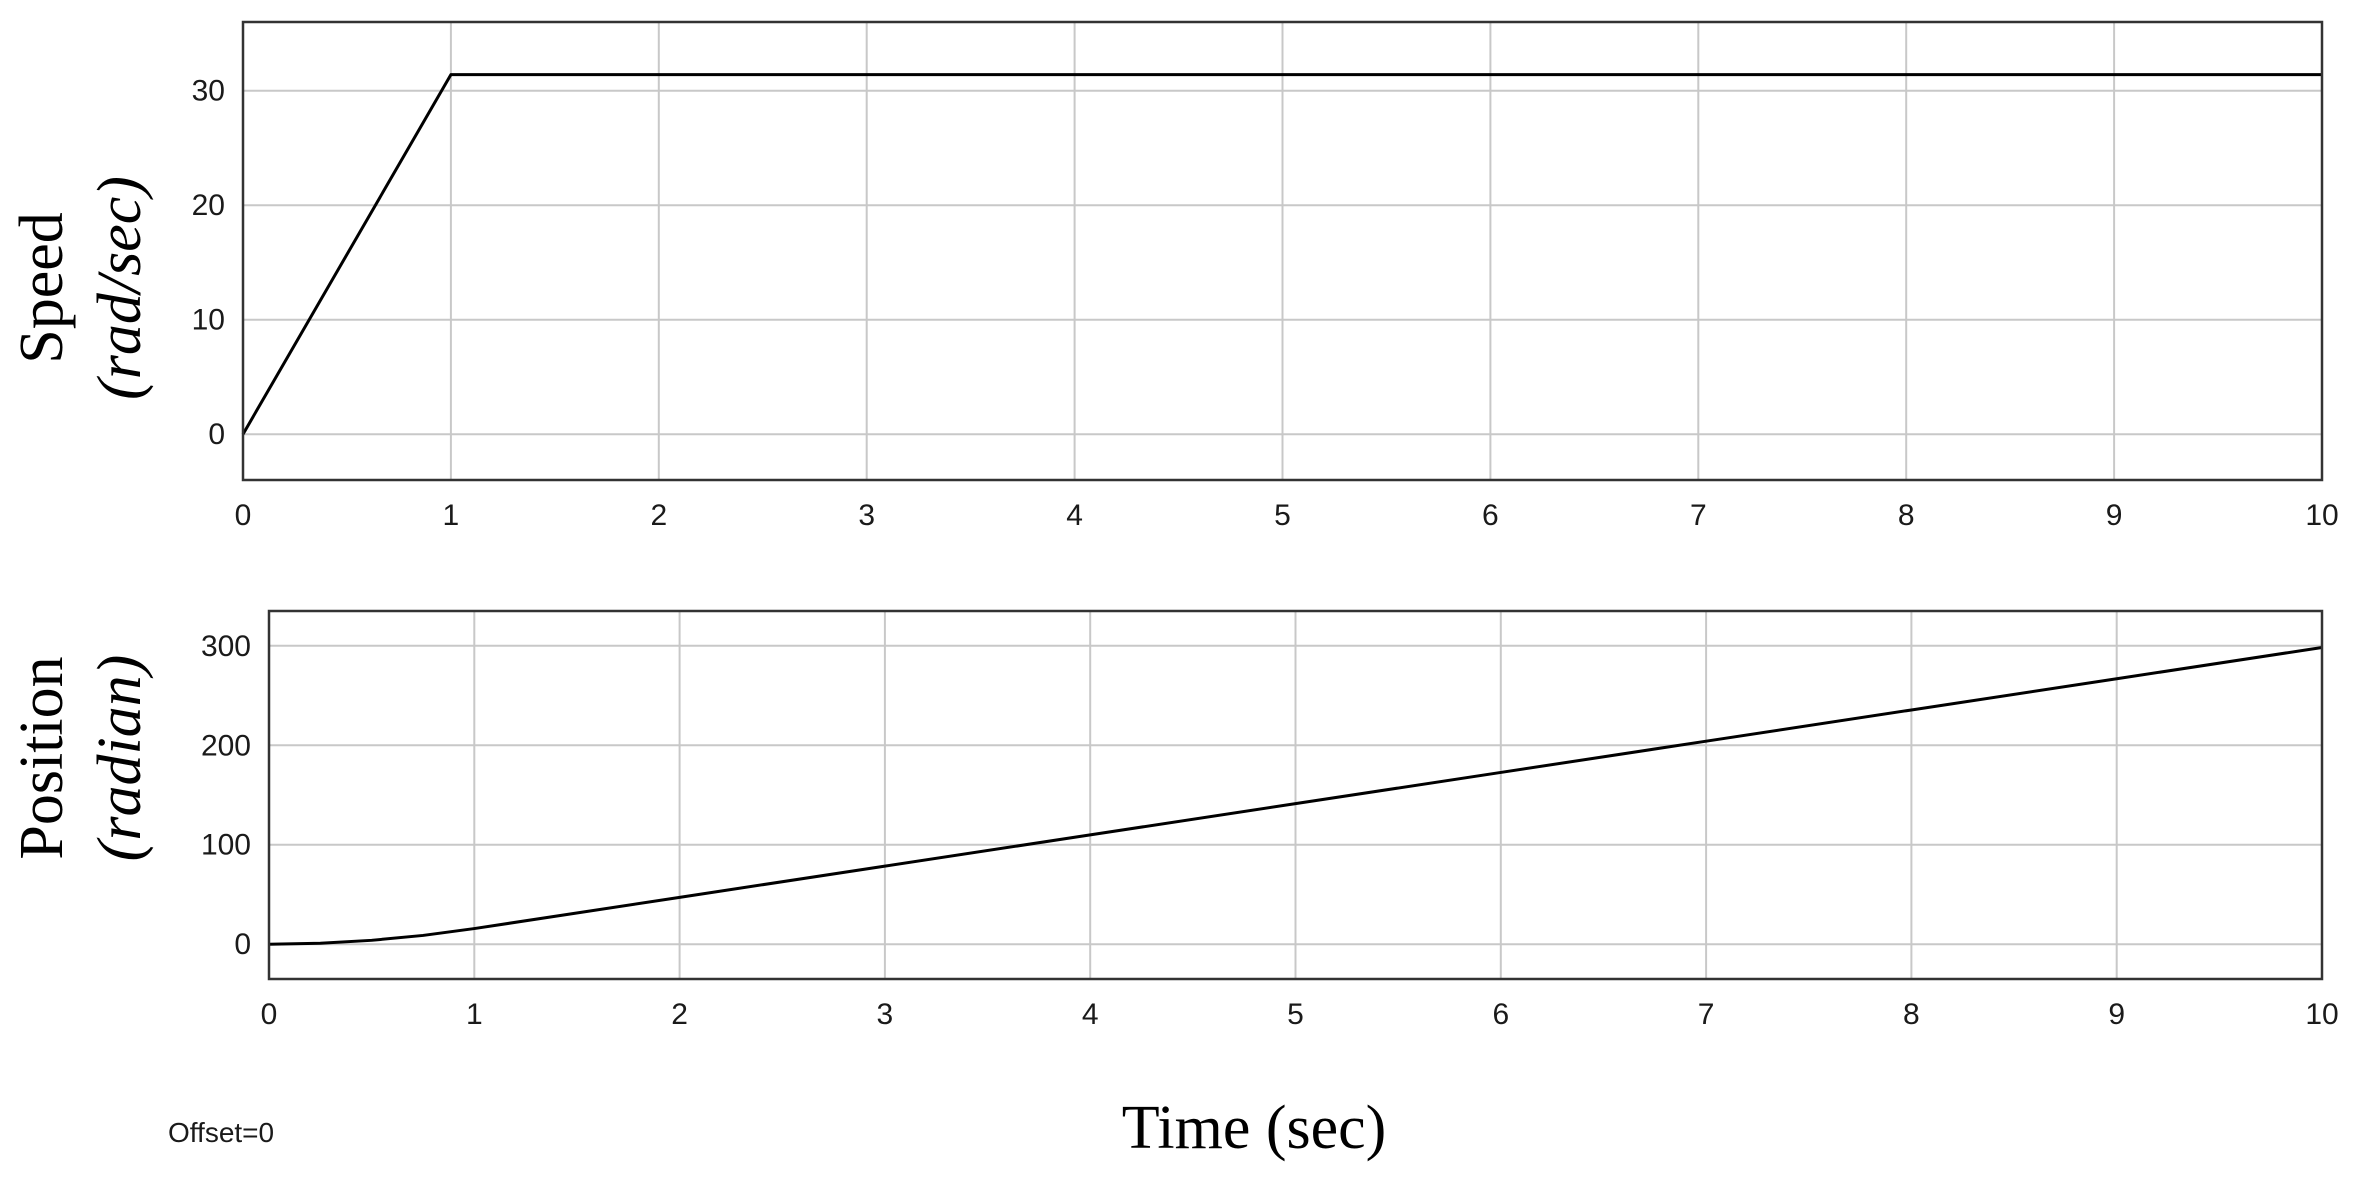  I want to click on offset-label: Offset=0, so click(221, 1132).